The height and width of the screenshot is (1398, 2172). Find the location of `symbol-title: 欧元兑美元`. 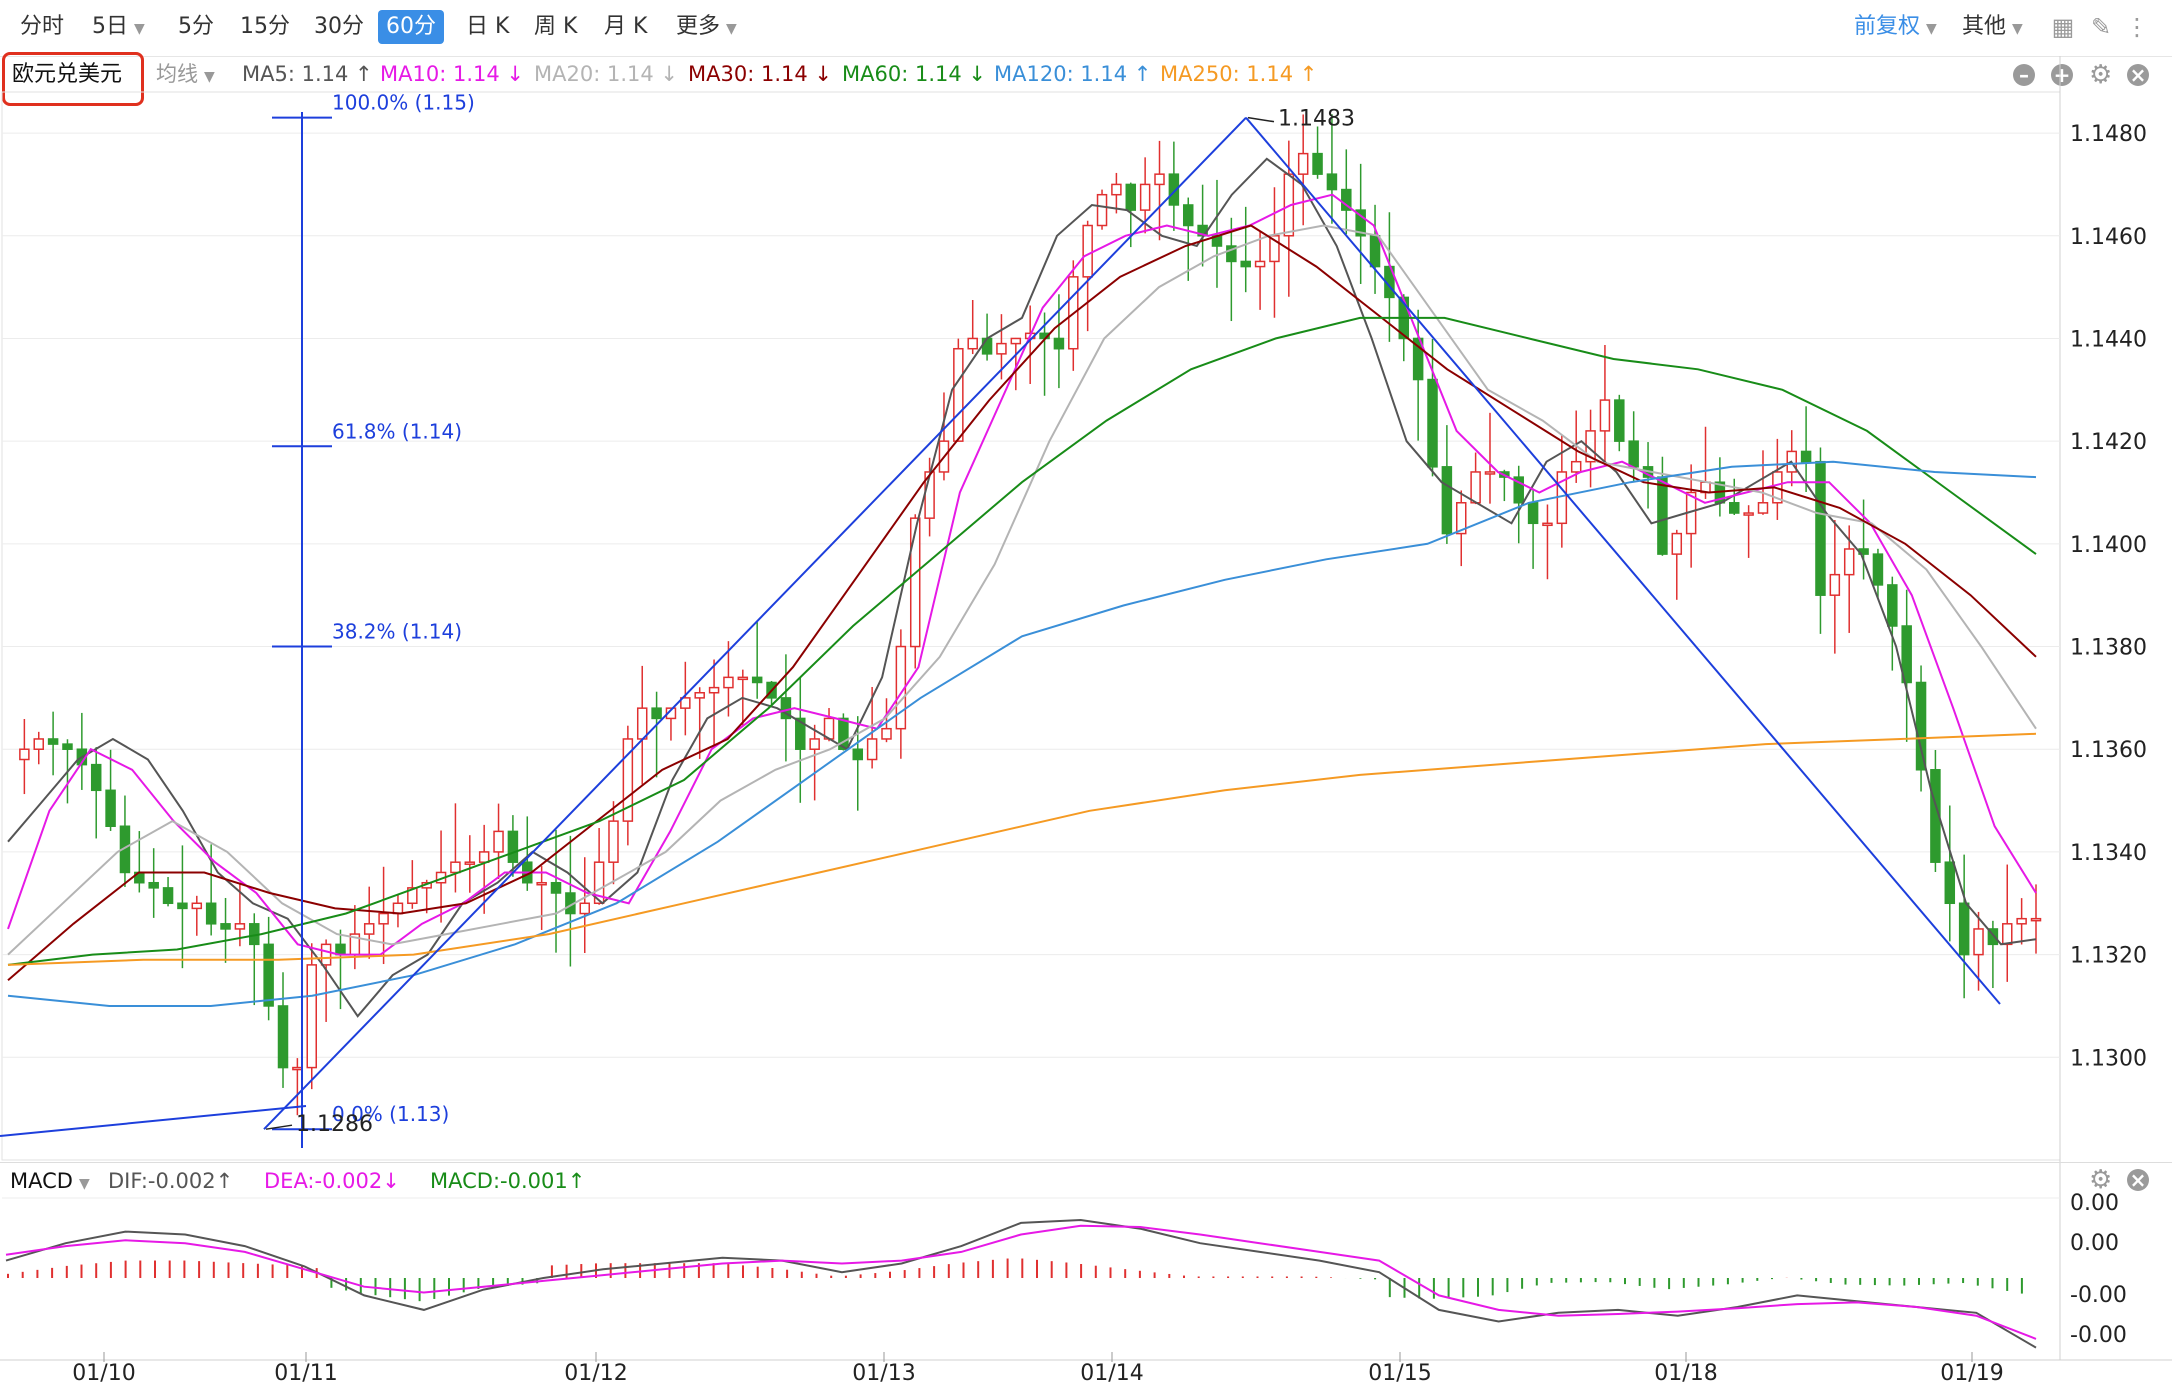

symbol-title: 欧元兑美元 is located at coordinates (67, 74).